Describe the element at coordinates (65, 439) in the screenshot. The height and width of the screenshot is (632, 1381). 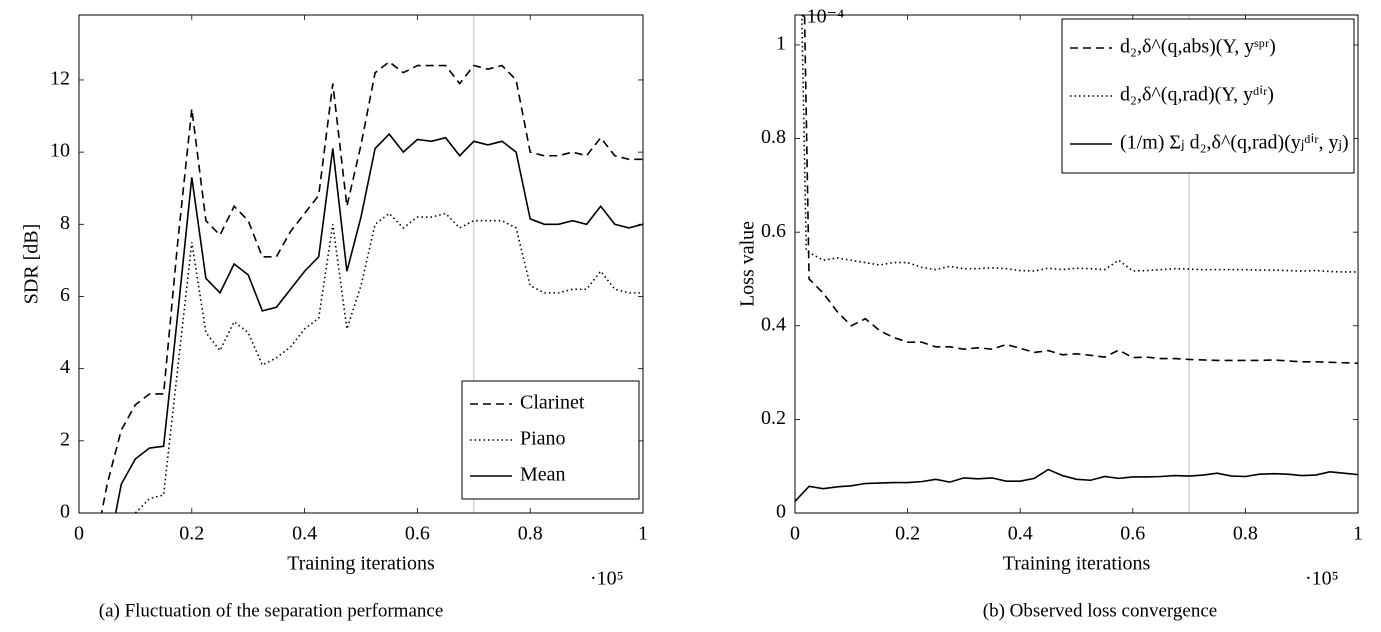
I see `y-tick-label: 2` at that location.